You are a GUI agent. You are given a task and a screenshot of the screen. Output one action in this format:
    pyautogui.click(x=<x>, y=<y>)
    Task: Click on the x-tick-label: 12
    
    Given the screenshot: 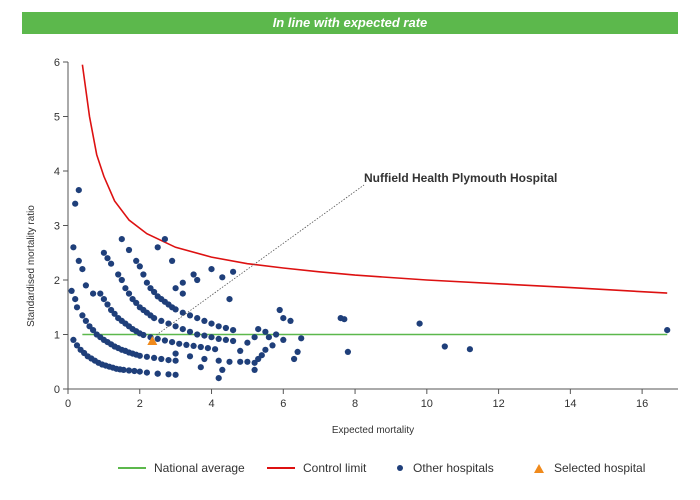 What is the action you would take?
    pyautogui.click(x=498, y=404)
    